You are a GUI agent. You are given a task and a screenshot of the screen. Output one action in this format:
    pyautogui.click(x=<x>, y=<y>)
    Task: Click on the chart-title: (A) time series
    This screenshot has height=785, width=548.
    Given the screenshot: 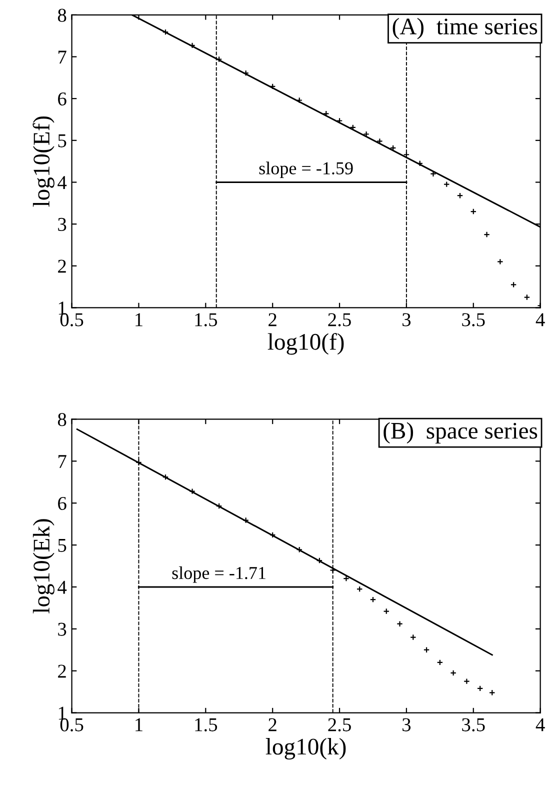 What is the action you would take?
    pyautogui.click(x=465, y=29)
    